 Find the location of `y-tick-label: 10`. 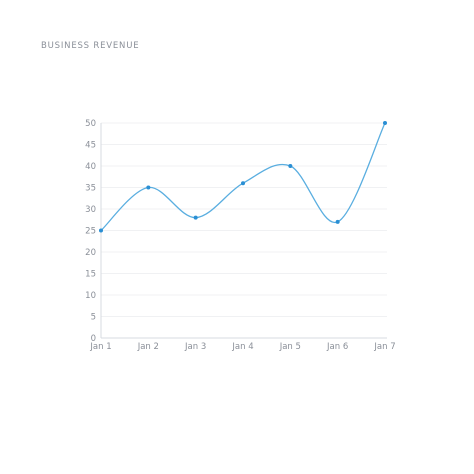

y-tick-label: 10 is located at coordinates (90, 296).